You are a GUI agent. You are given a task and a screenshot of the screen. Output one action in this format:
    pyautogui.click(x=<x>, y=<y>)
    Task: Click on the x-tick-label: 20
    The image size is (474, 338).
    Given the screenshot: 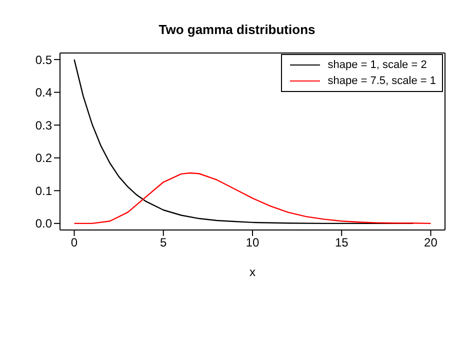 What is the action you would take?
    pyautogui.click(x=431, y=243)
    